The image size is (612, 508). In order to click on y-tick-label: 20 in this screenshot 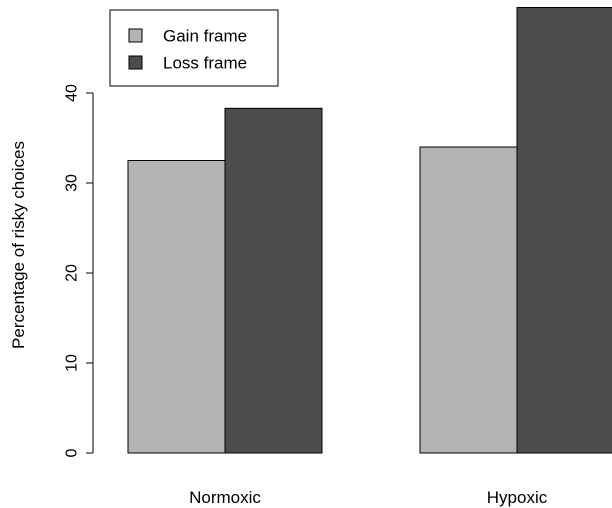, I will do `click(72, 273)`.